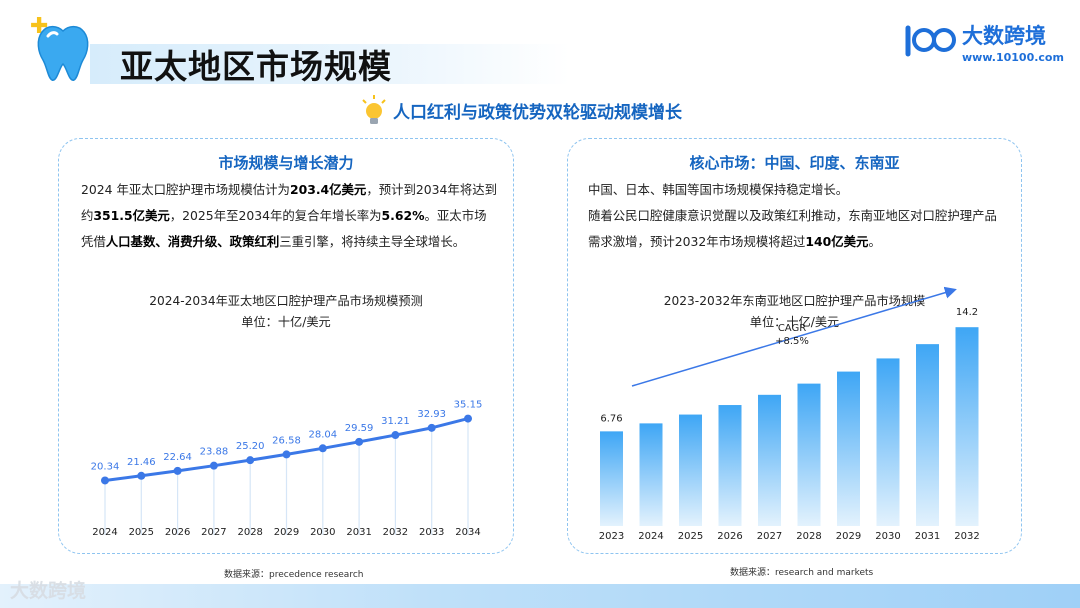  What do you see at coordinates (48, 591) in the screenshot?
I see `footer-watermark: 大数跨境` at bounding box center [48, 591].